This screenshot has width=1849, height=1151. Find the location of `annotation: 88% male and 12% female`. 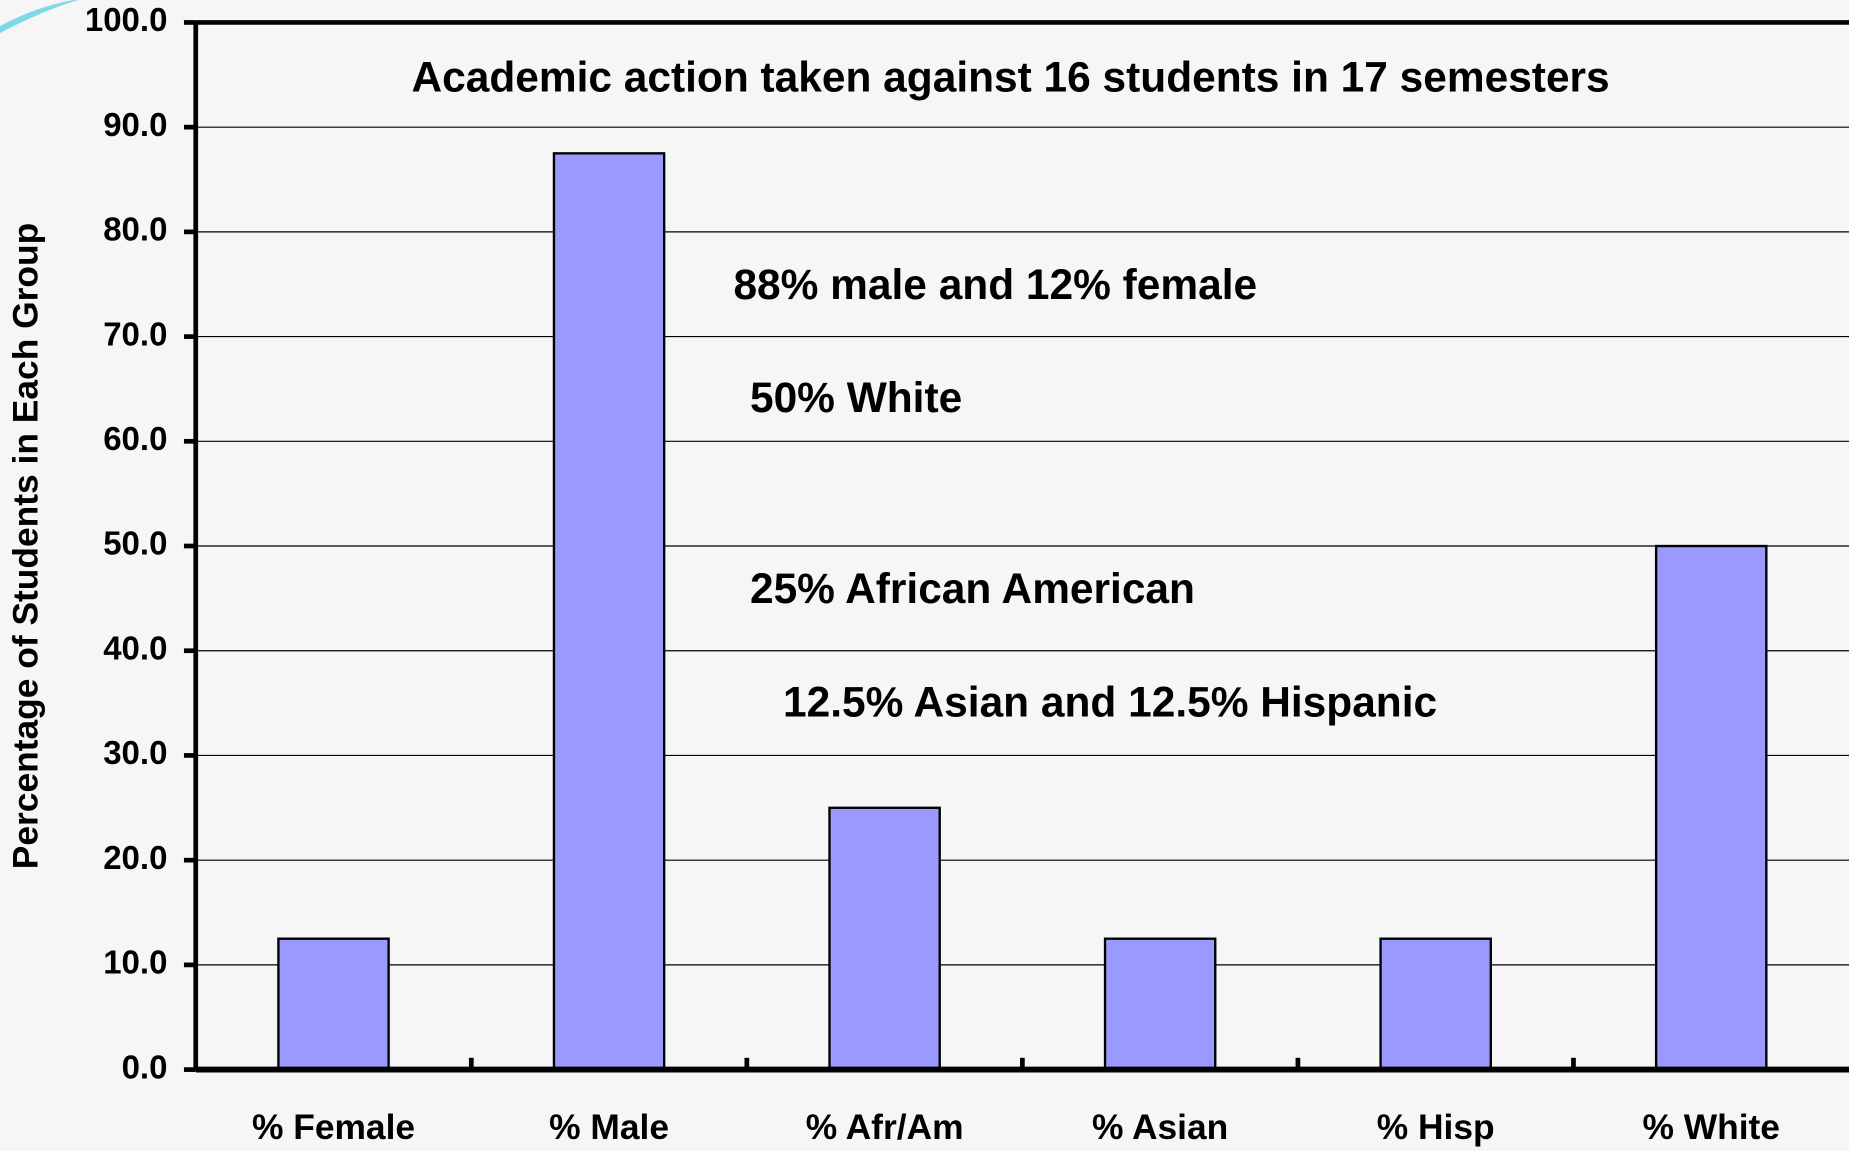

annotation: 88% male and 12% female is located at coordinates (995, 284).